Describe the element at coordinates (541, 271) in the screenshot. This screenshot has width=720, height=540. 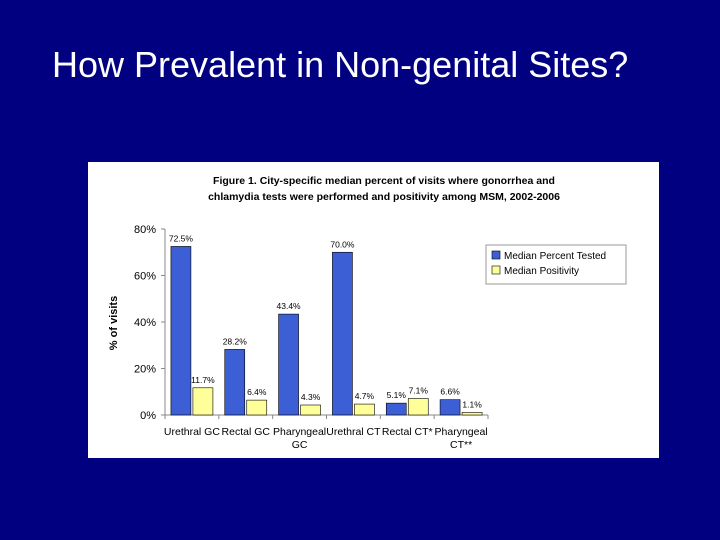
I see `legend-label: Median Positivity` at that location.